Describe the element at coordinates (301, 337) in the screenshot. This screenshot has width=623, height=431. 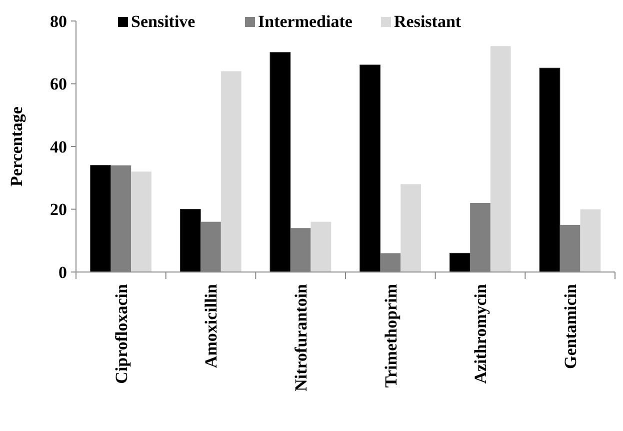
I see `x-tick-label: Nitrofurantoin` at that location.